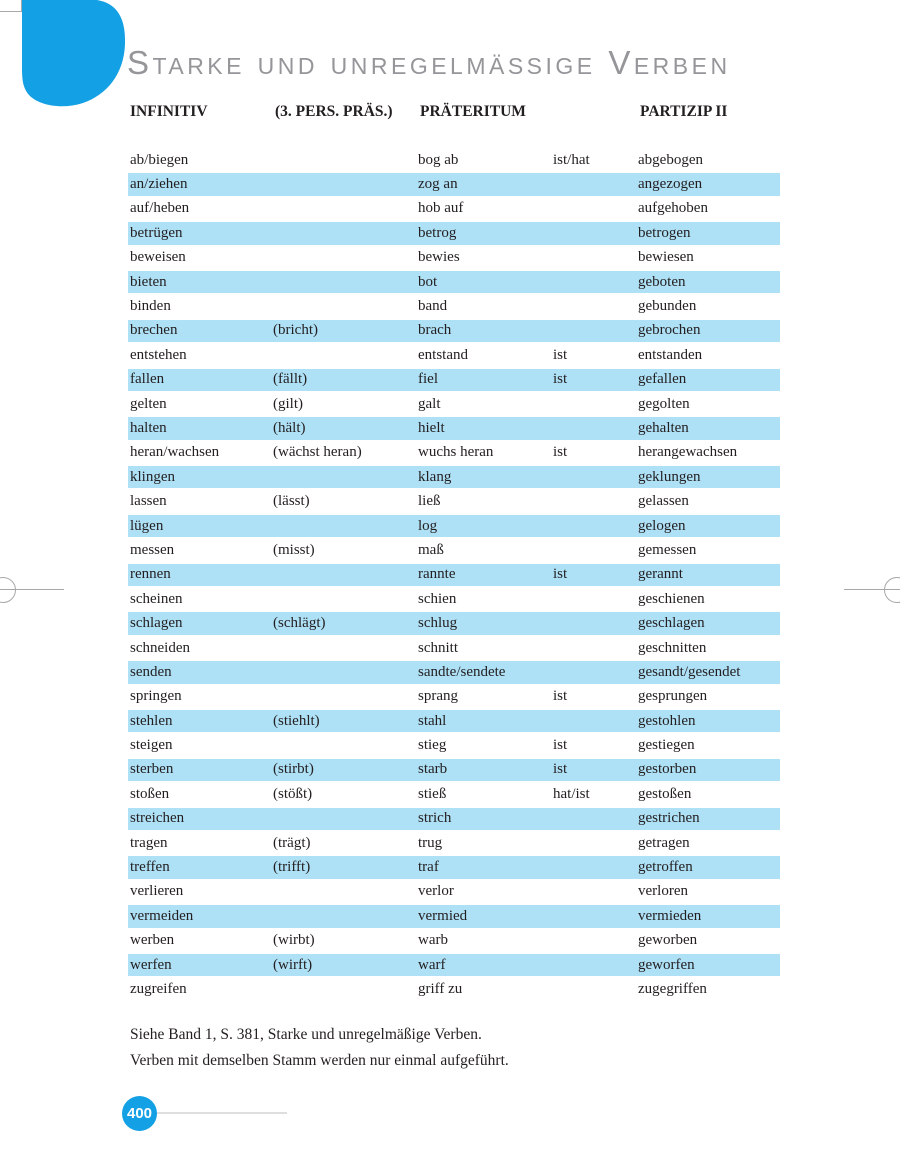  What do you see at coordinates (433, 306) in the screenshot?
I see `cell-praeteritum: band` at bounding box center [433, 306].